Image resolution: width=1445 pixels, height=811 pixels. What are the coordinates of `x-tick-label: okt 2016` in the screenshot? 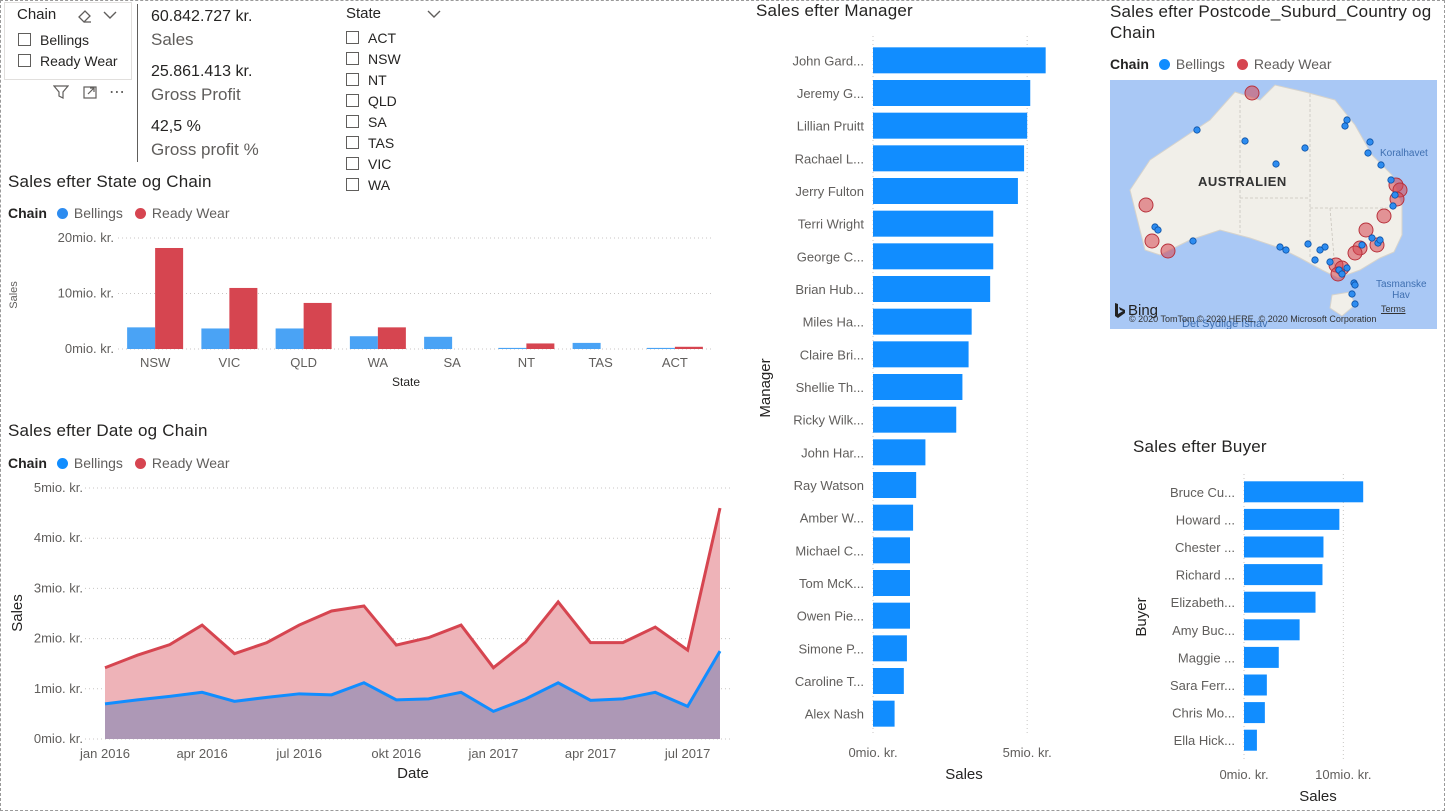 It's located at (396, 753).